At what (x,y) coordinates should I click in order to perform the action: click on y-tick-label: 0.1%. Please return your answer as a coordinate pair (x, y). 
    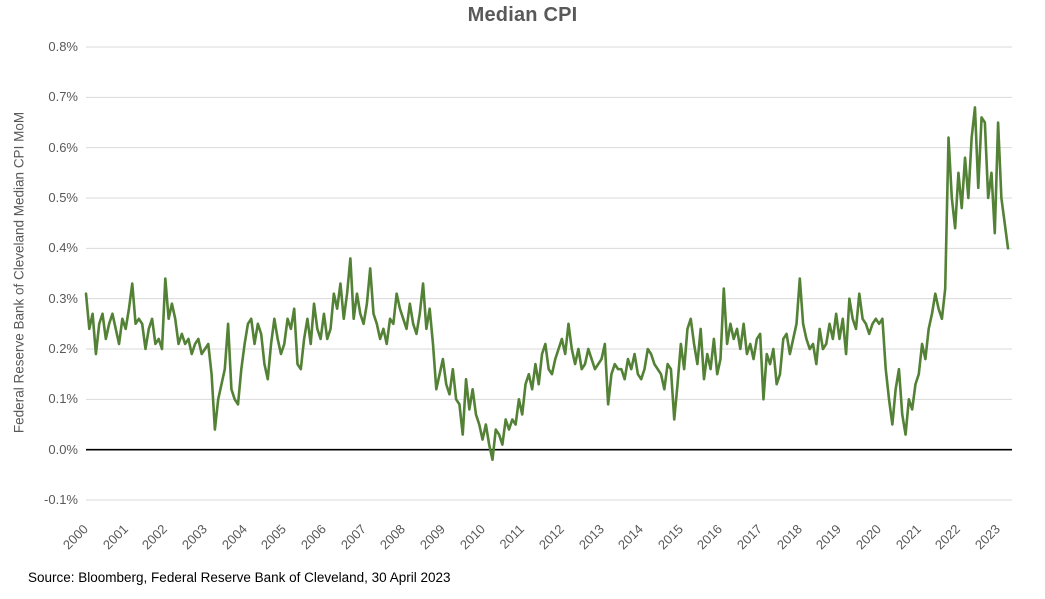
    Looking at the image, I should click on (63, 399).